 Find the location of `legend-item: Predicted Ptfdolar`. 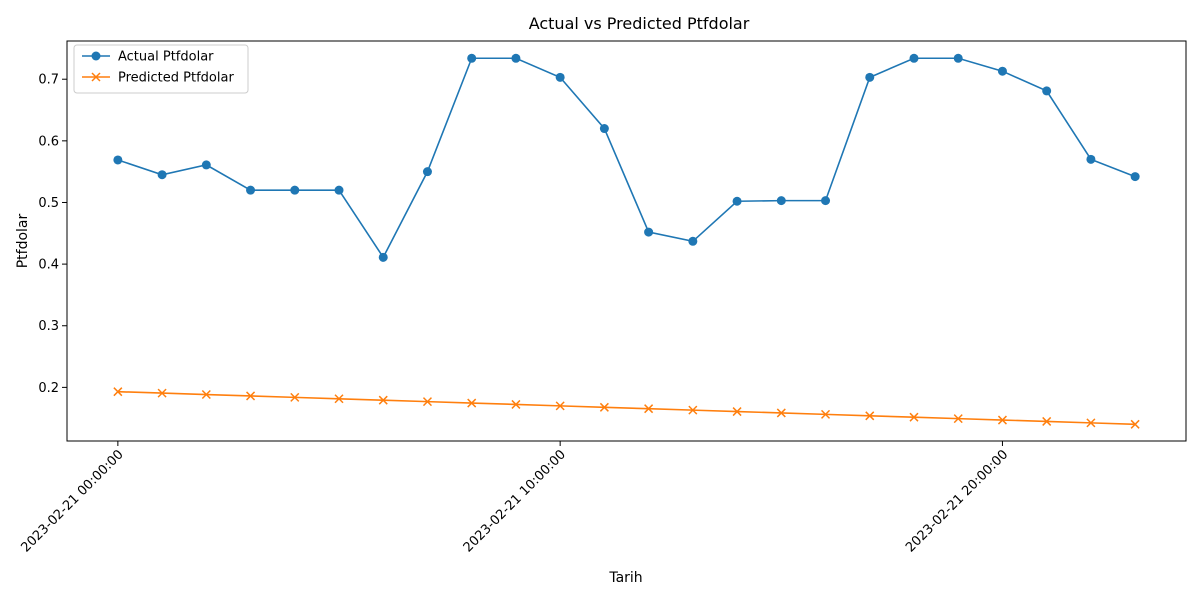

legend-item: Predicted Ptfdolar is located at coordinates (158, 78).